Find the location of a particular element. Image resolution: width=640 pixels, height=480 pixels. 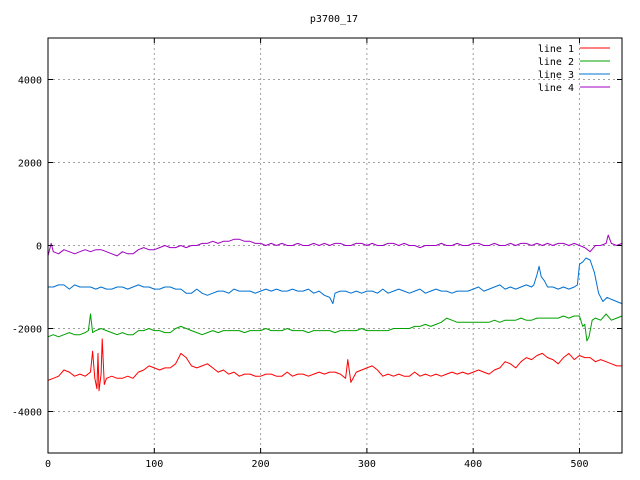

legend-label-2: line 2 is located at coordinates (556, 62).